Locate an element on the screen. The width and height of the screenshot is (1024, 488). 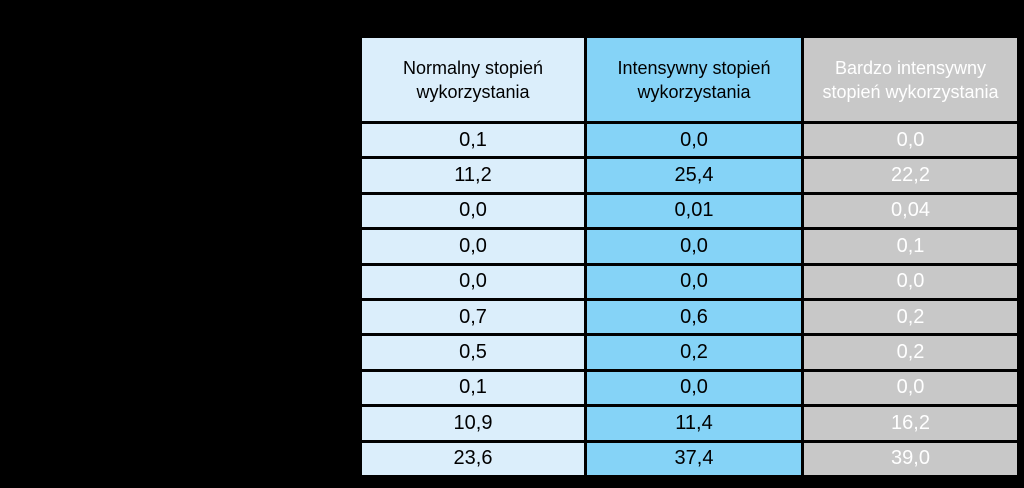
table-cell: 0,7 is located at coordinates (474, 318).